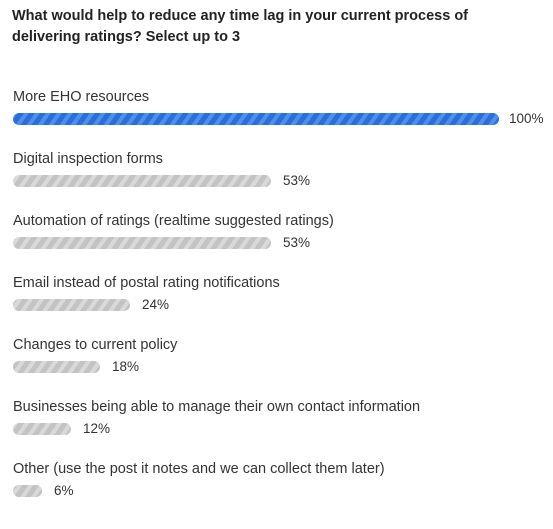 This screenshot has height=529, width=553. What do you see at coordinates (81, 97) in the screenshot?
I see `option-label: More EHO resources` at bounding box center [81, 97].